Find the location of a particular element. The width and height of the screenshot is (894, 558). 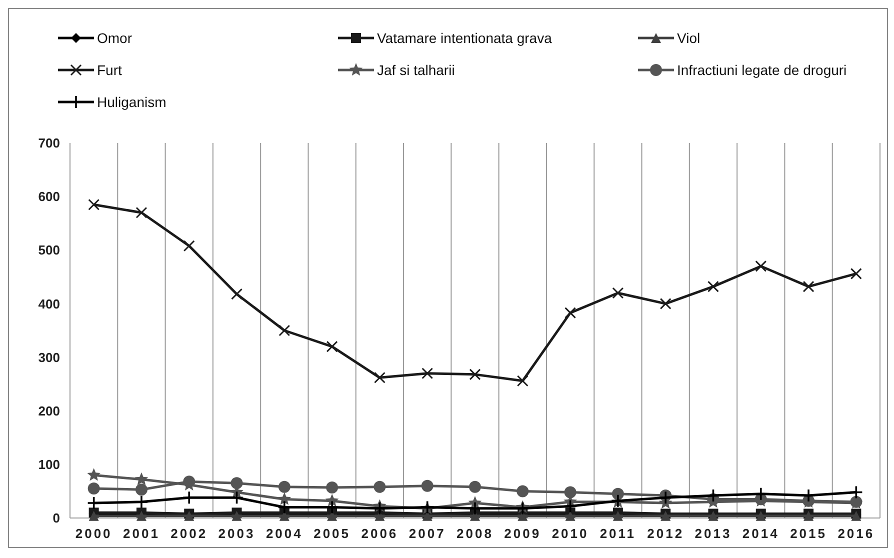

x-tick-label: 2013 is located at coordinates (713, 533).